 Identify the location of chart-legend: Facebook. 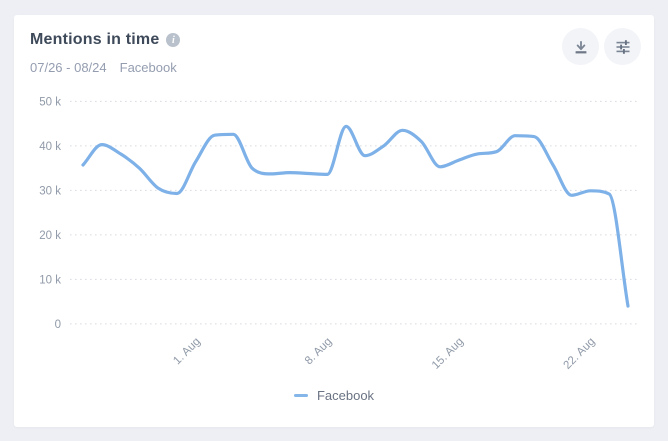
(334, 395).